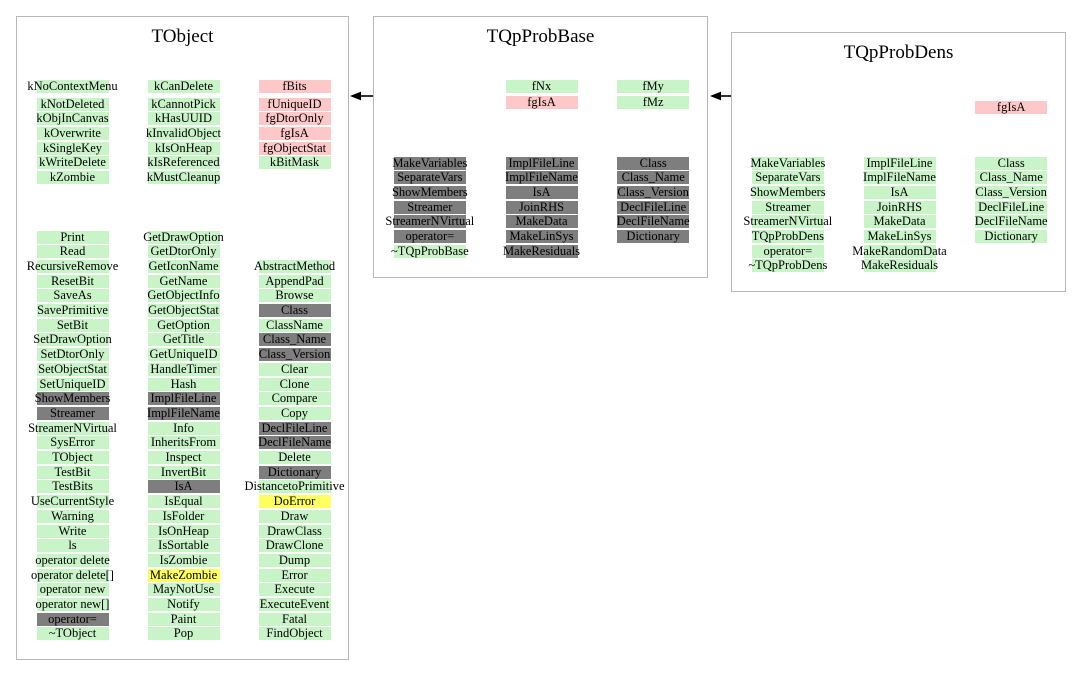 This screenshot has height=687, width=1080. What do you see at coordinates (183, 86) in the screenshot?
I see `member-cell: kCanDelete` at bounding box center [183, 86].